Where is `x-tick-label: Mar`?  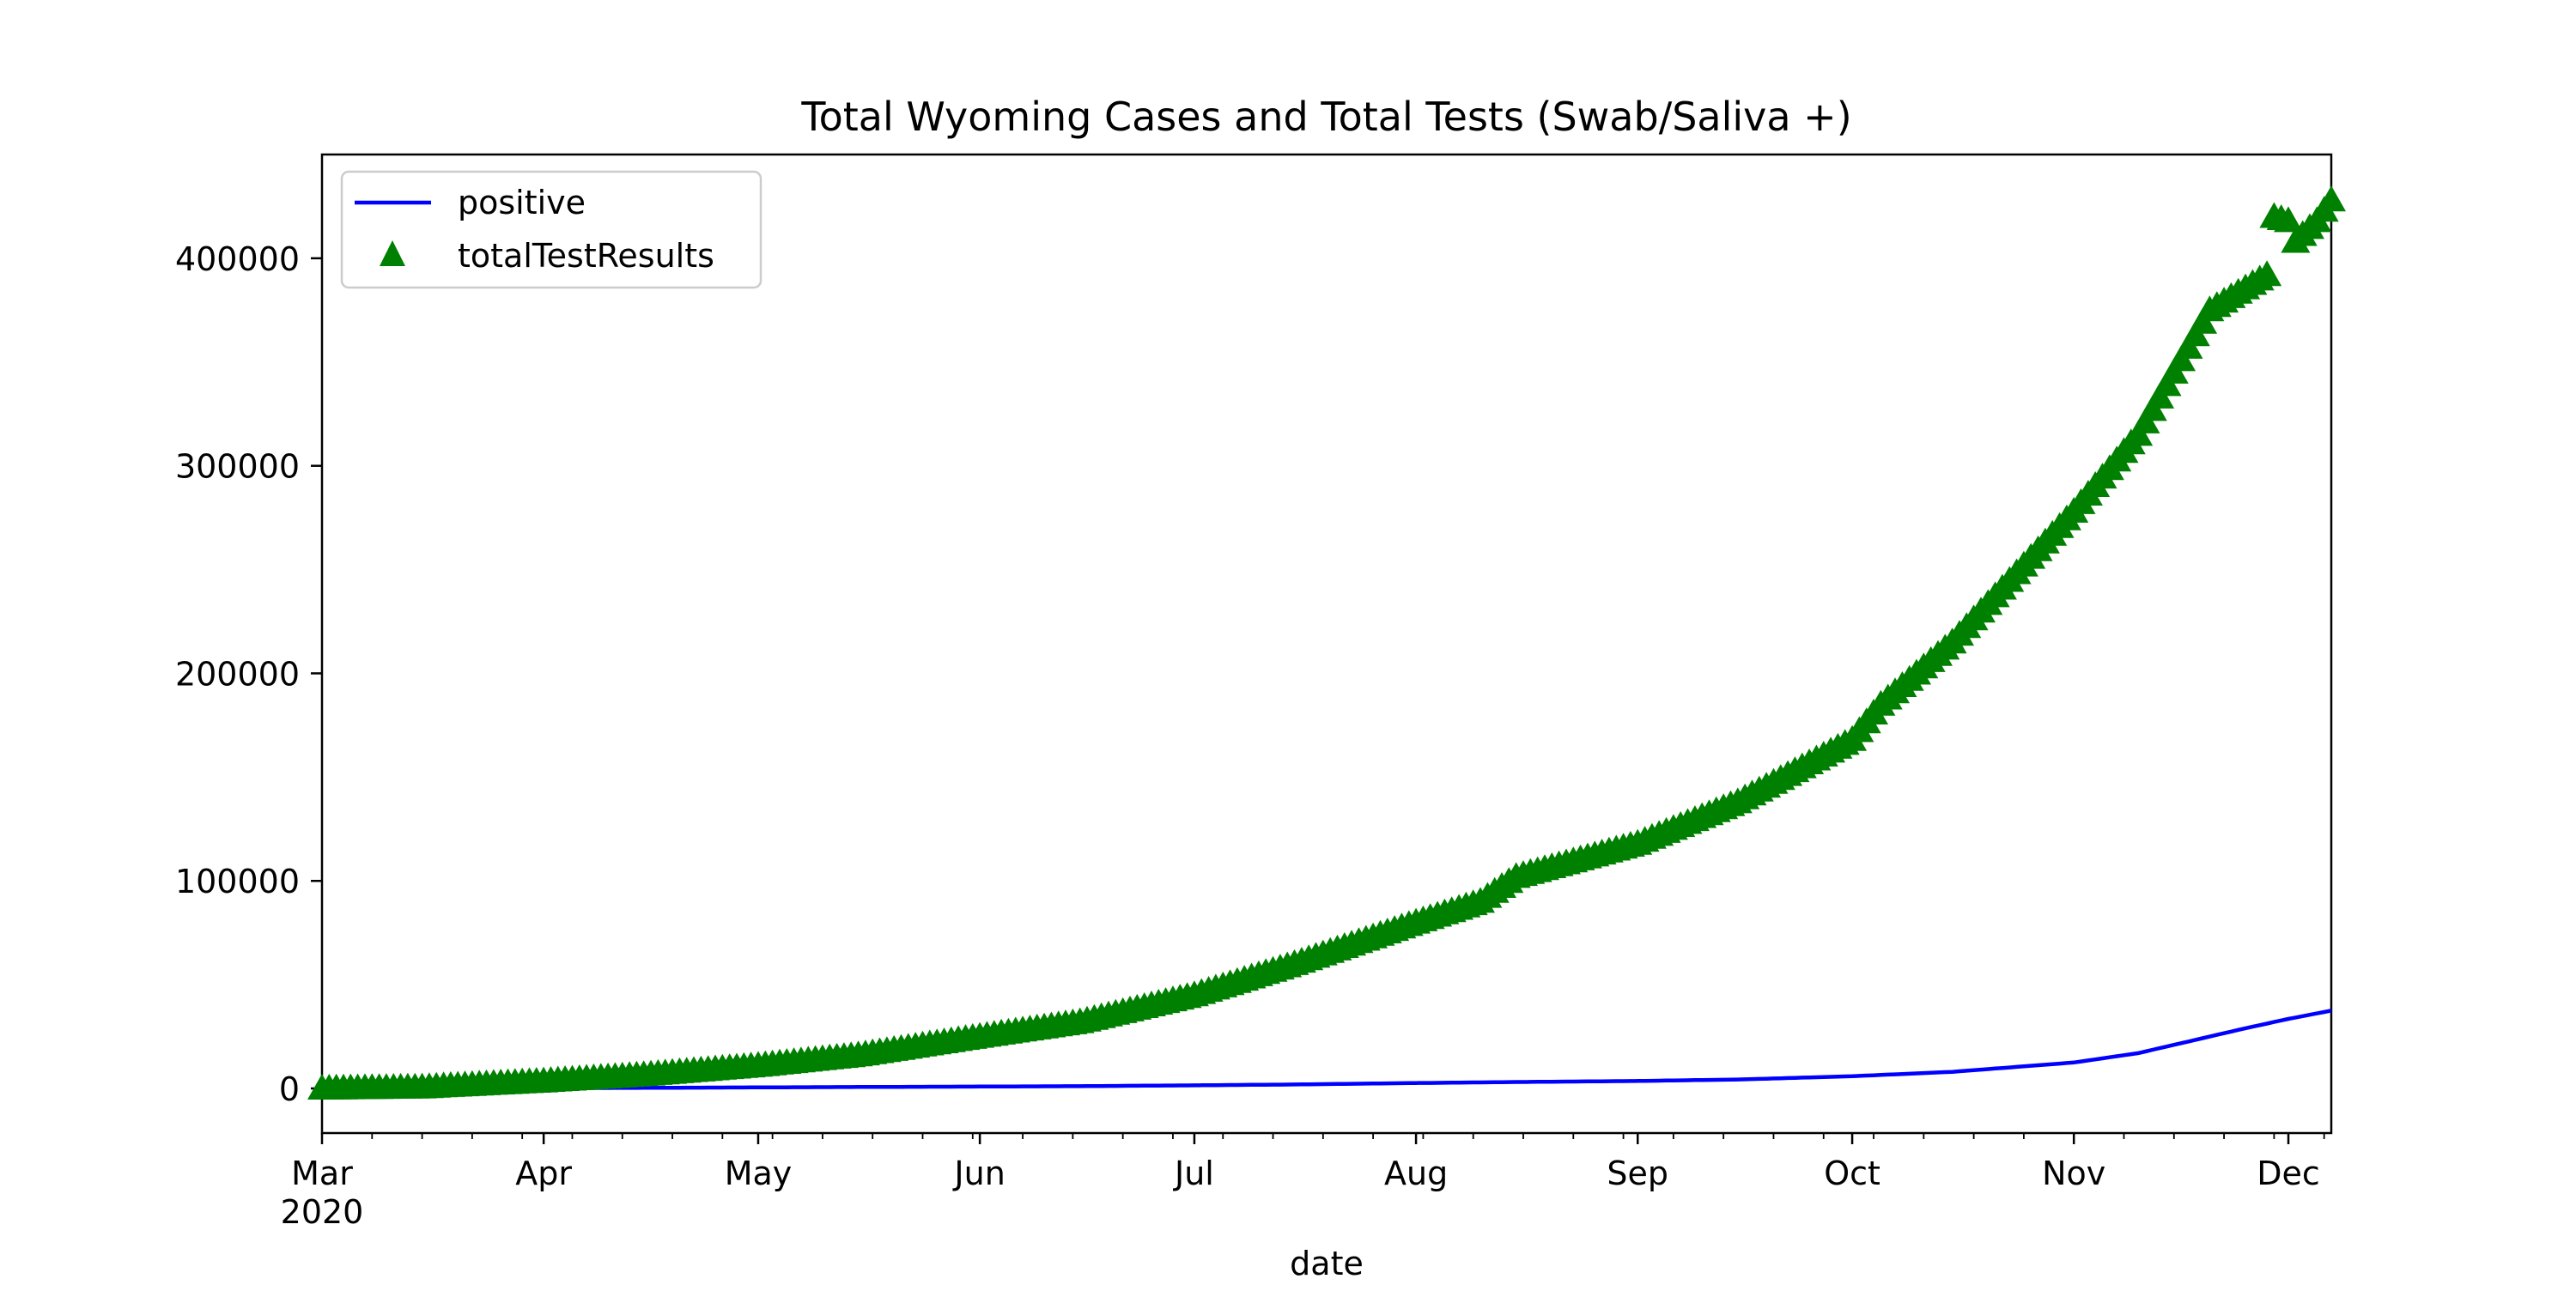 x-tick-label: Mar is located at coordinates (322, 1173).